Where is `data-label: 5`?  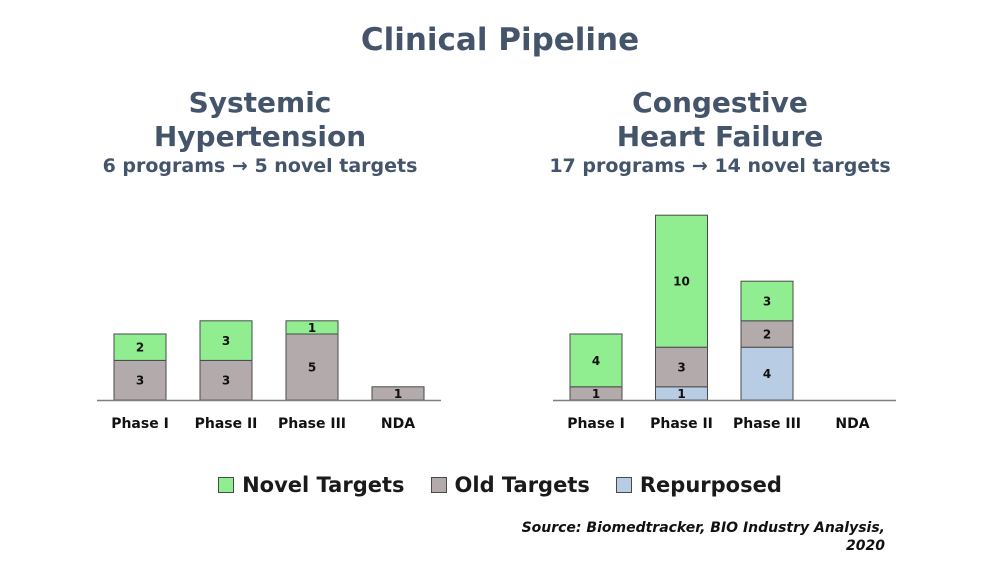 data-label: 5 is located at coordinates (312, 368).